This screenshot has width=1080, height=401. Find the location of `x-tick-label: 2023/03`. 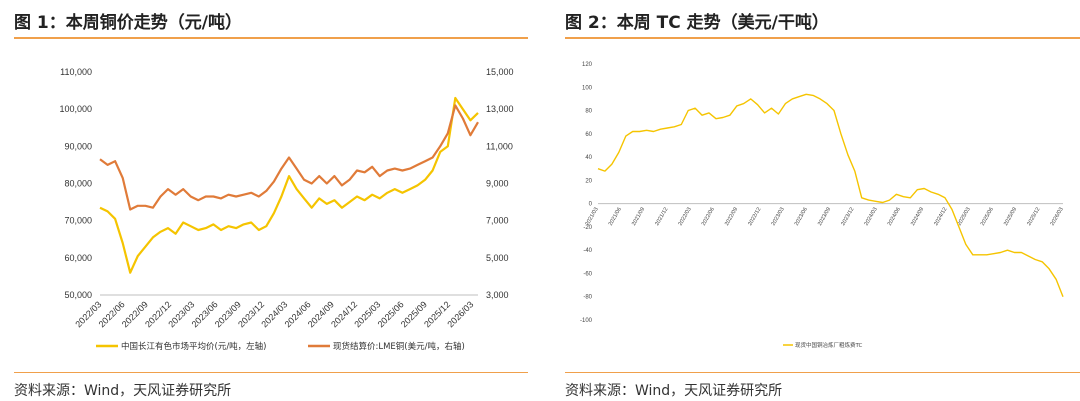

x-tick-label: 2023/03 is located at coordinates (778, 217).